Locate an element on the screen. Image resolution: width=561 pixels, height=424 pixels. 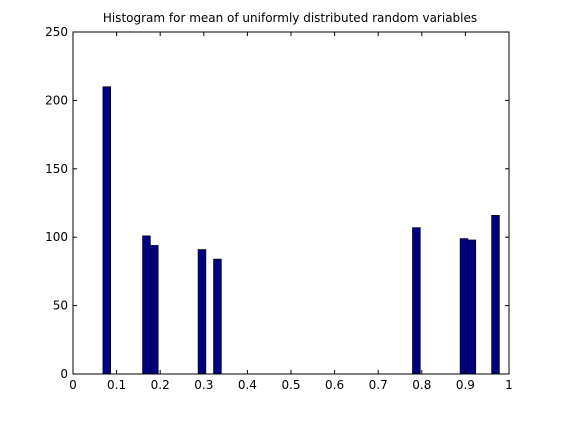
y-tick-label: 250 is located at coordinates (56, 32).